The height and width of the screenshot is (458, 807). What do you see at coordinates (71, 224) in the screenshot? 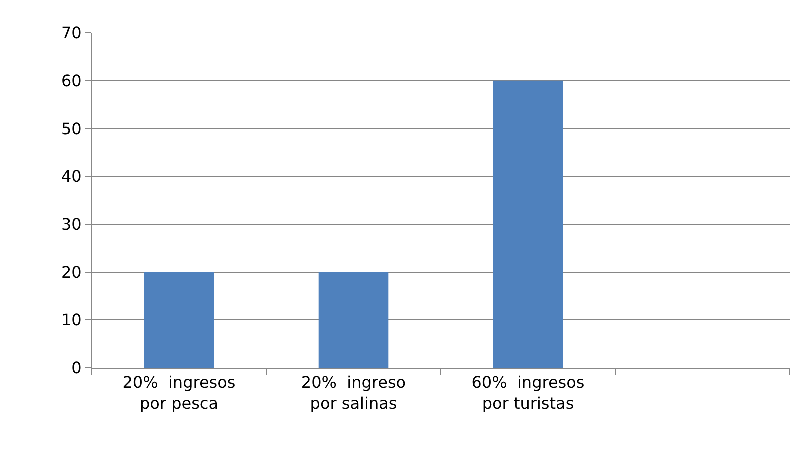
I see `y-tick-label: 30` at bounding box center [71, 224].